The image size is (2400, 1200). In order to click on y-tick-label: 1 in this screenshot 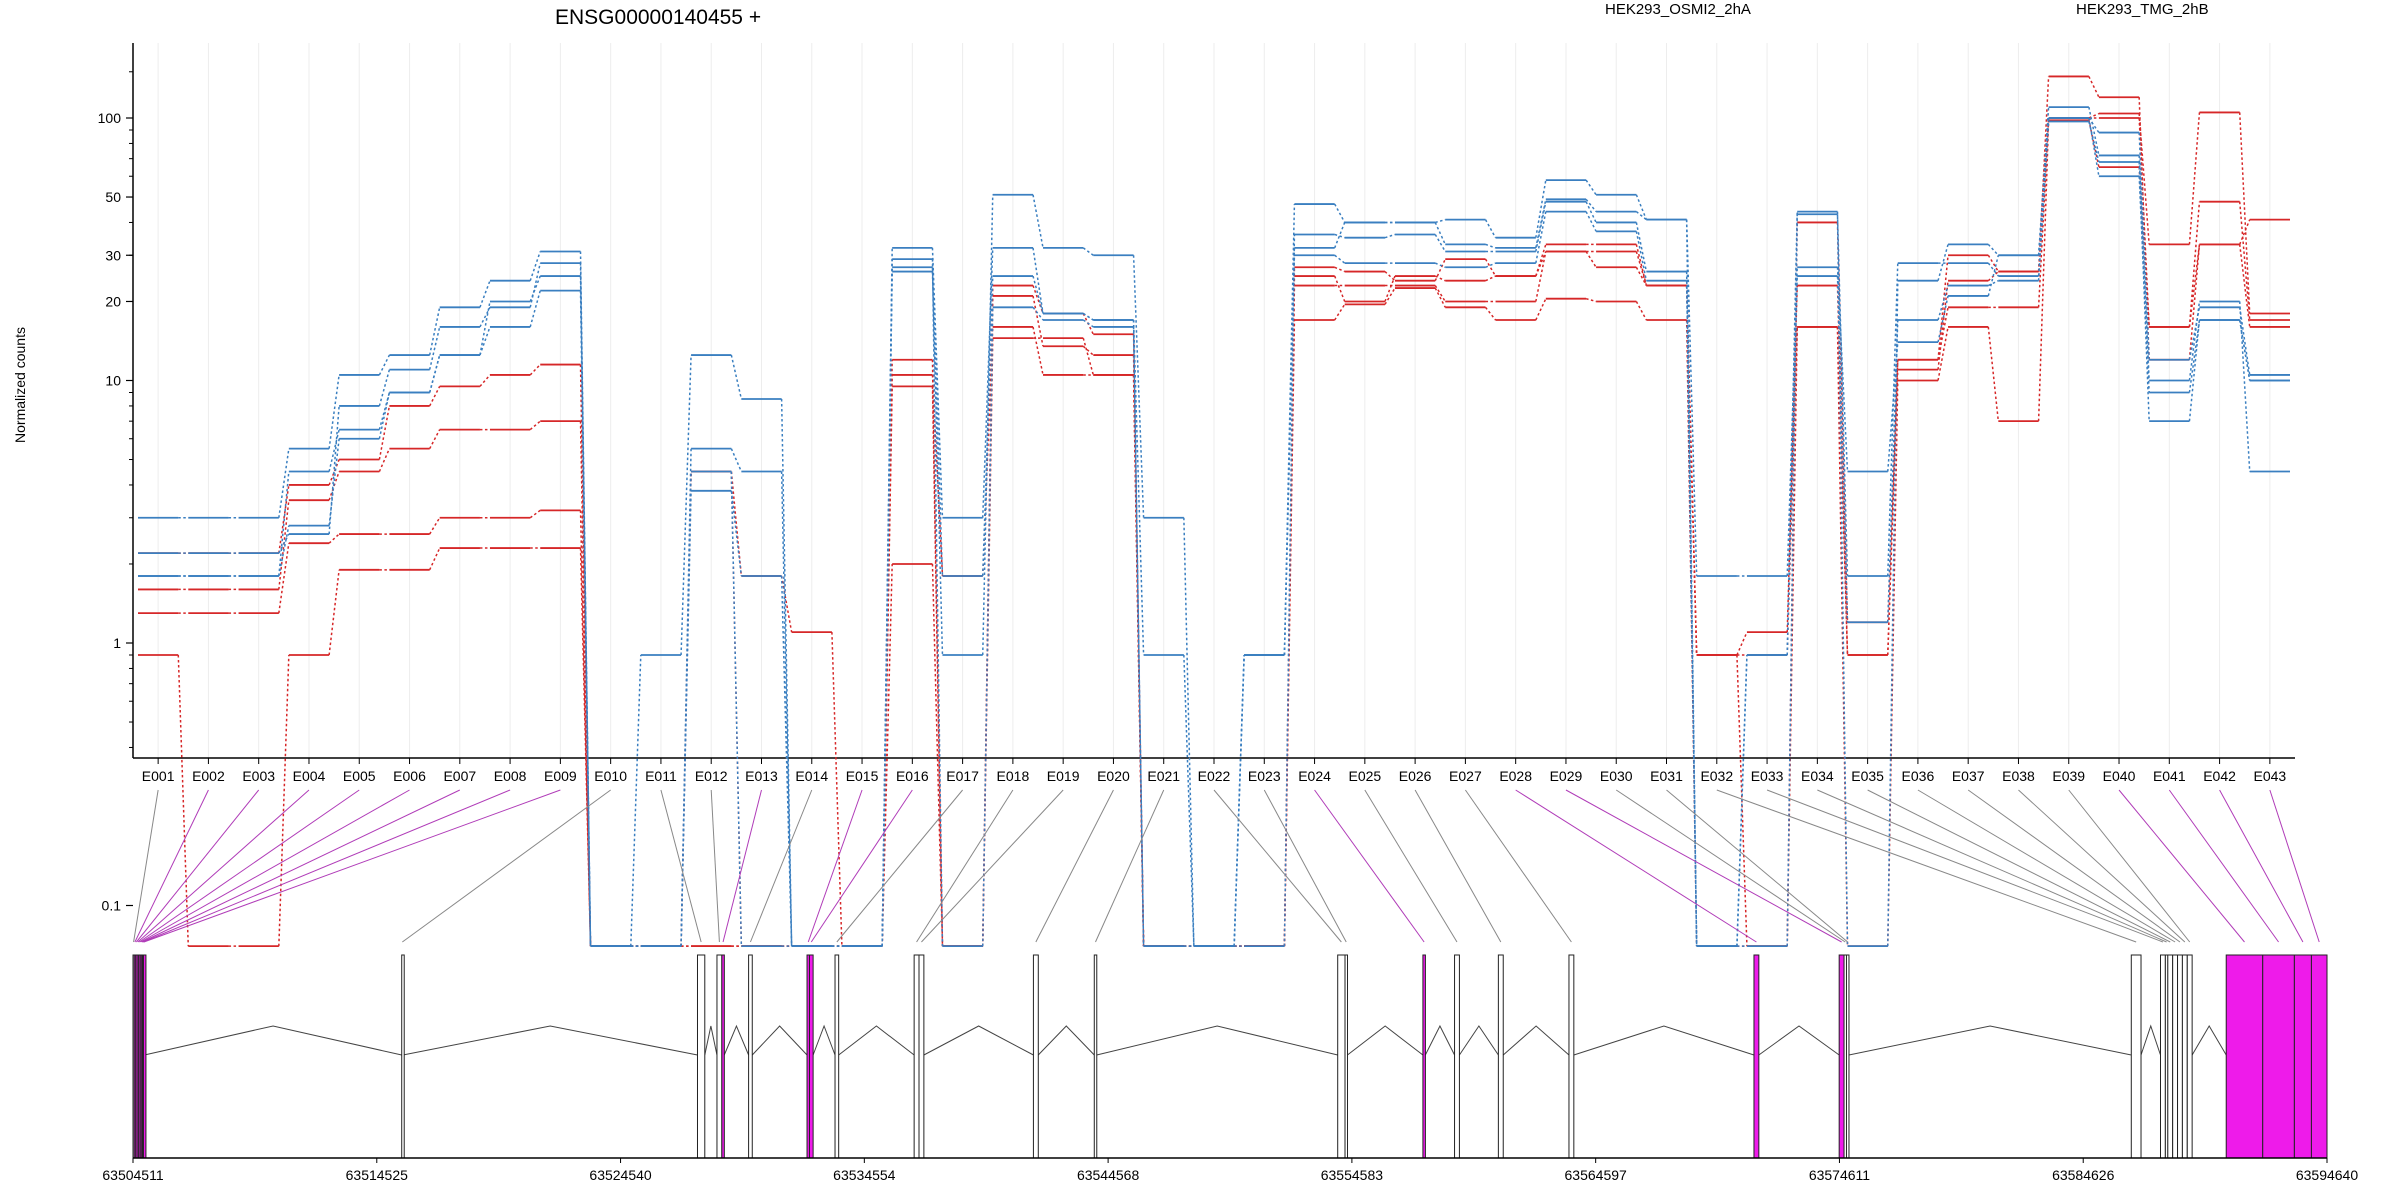, I will do `click(117, 643)`.